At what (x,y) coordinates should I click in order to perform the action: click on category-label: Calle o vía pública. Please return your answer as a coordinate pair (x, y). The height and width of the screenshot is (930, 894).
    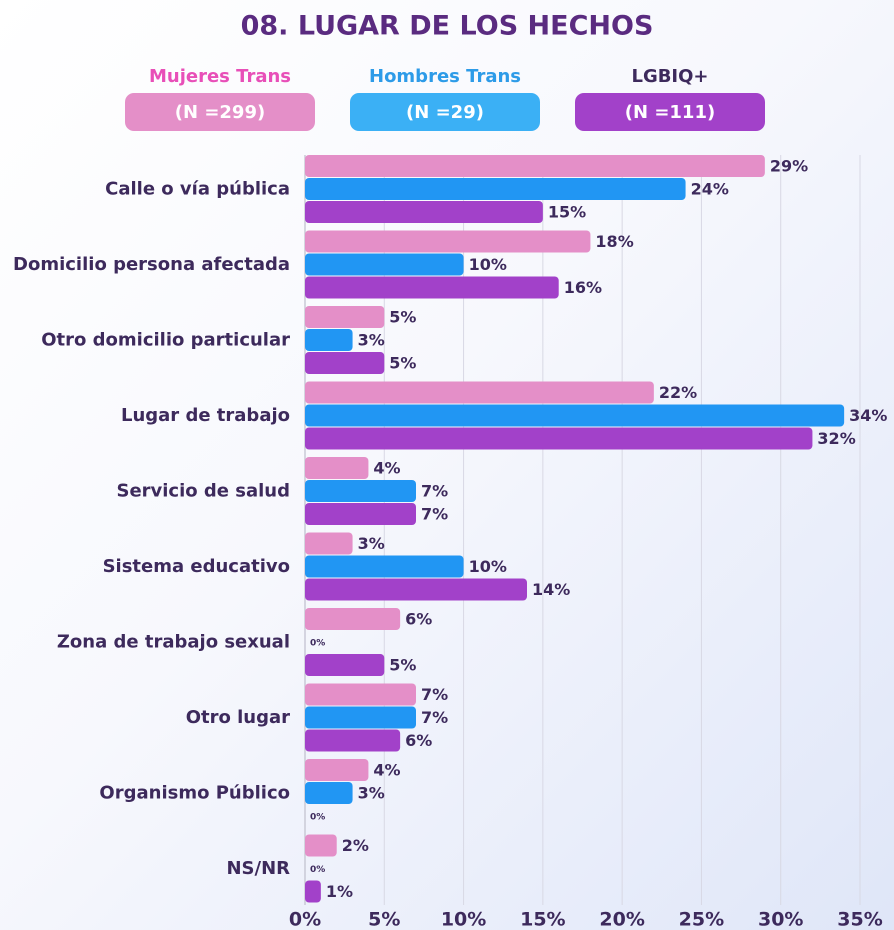
    Looking at the image, I should click on (197, 189).